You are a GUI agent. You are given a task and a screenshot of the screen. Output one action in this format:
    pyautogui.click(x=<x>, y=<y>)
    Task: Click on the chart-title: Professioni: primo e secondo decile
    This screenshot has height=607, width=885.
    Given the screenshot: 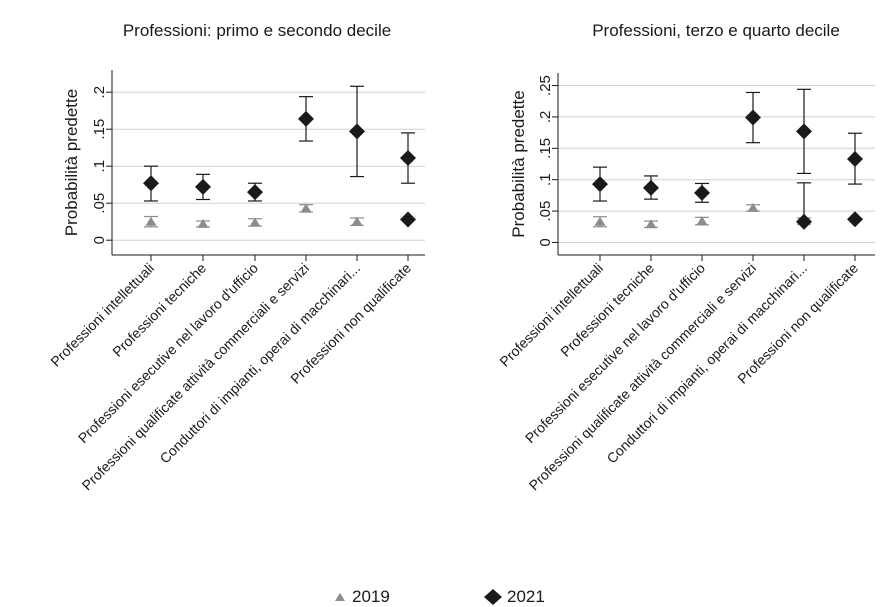 What is the action you would take?
    pyautogui.click(x=257, y=30)
    